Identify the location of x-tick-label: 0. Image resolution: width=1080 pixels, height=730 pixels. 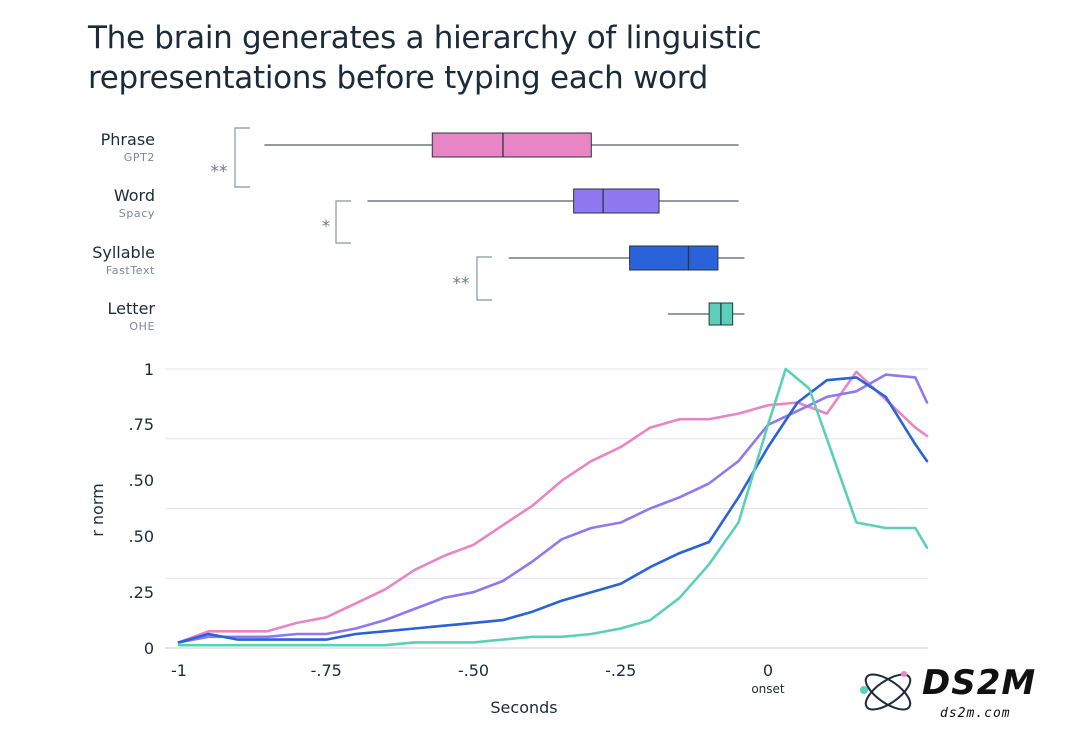
(768, 670).